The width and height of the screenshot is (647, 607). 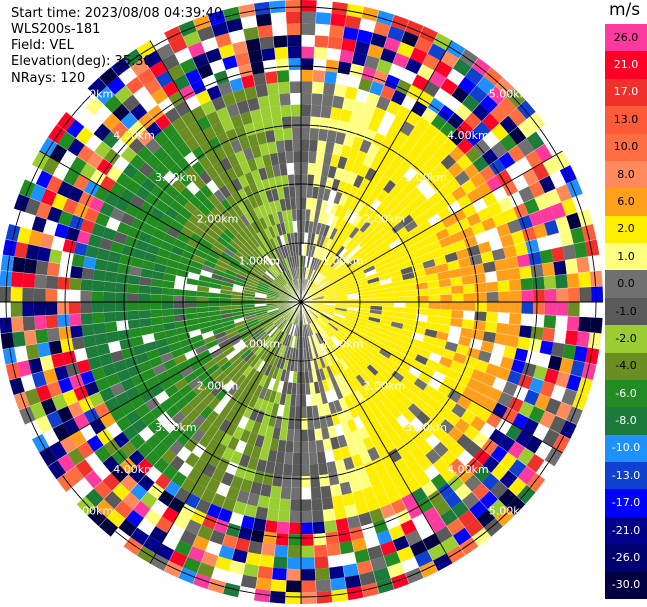 I want to click on colorbar-tick-label: -13.0, so click(x=626, y=475).